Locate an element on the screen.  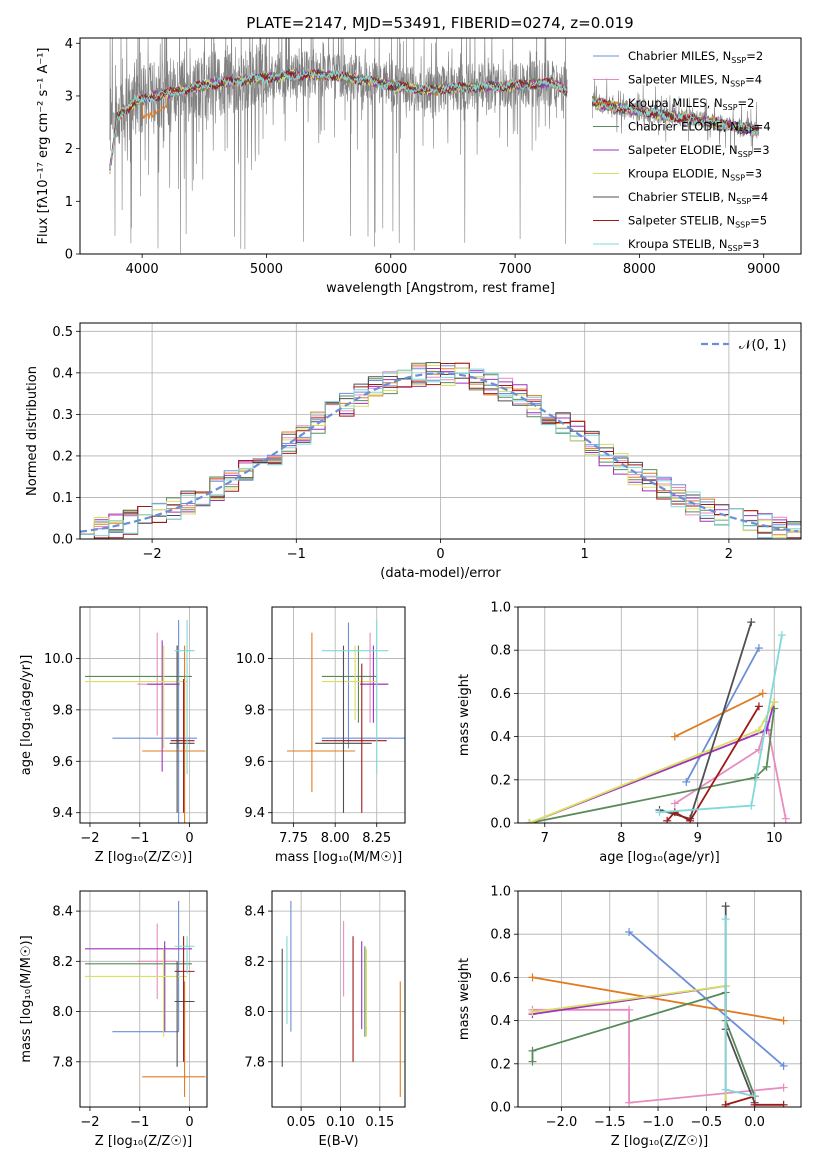
y-tick-label: 9.6 is located at coordinates (62, 762).